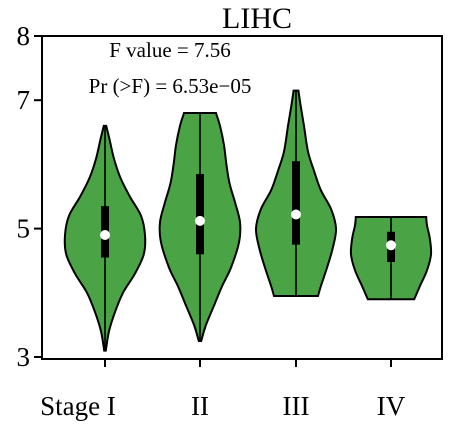  What do you see at coordinates (24, 357) in the screenshot?
I see `y-tick-label: 3` at bounding box center [24, 357].